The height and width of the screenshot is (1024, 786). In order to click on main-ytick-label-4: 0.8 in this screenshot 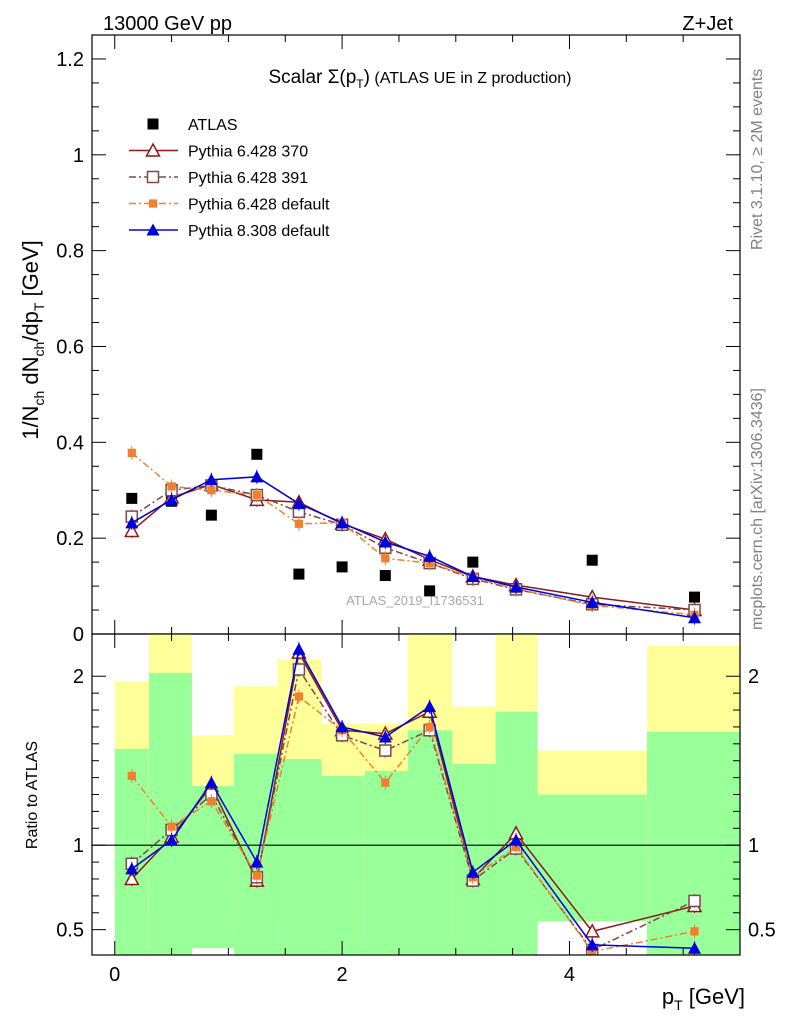, I will do `click(70, 252)`.